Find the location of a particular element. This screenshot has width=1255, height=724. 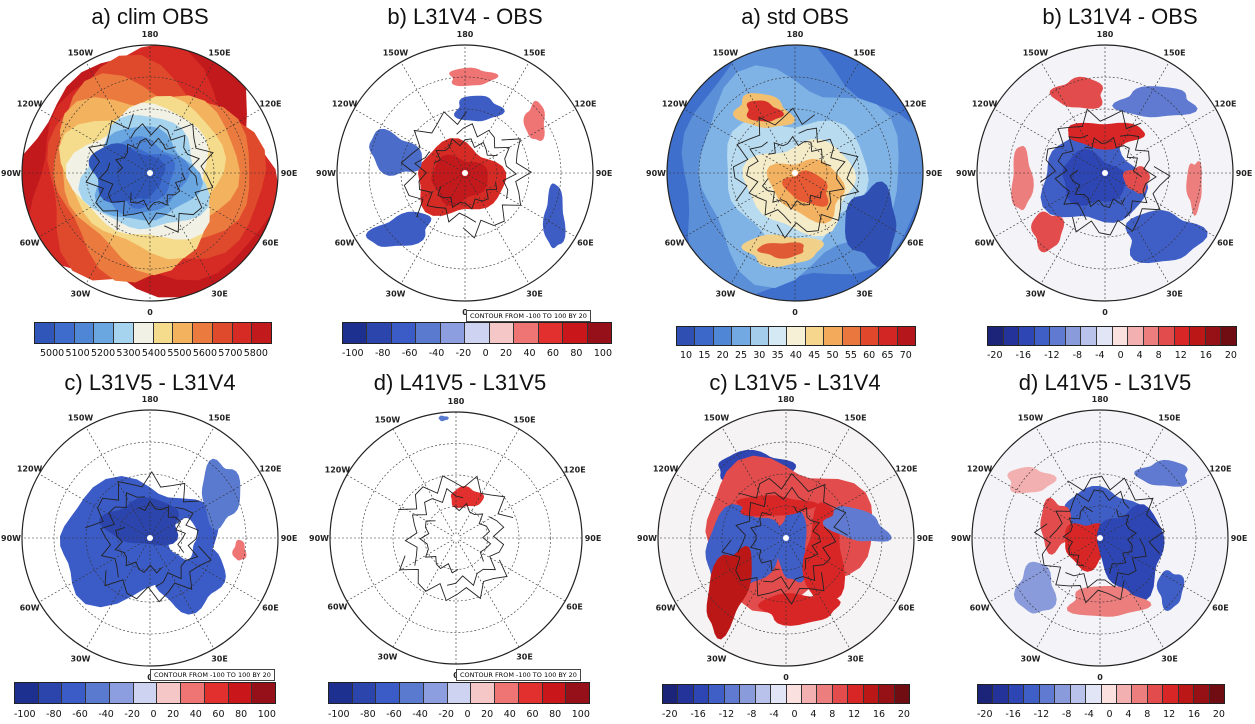

panel-title: a) clim OBS is located at coordinates (150, 16).